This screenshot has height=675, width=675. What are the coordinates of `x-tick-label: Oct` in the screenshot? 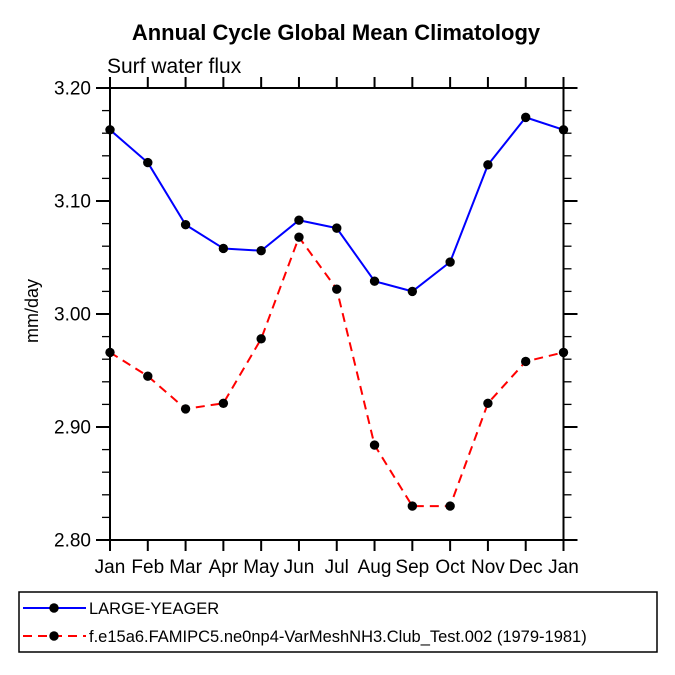 It's located at (450, 567).